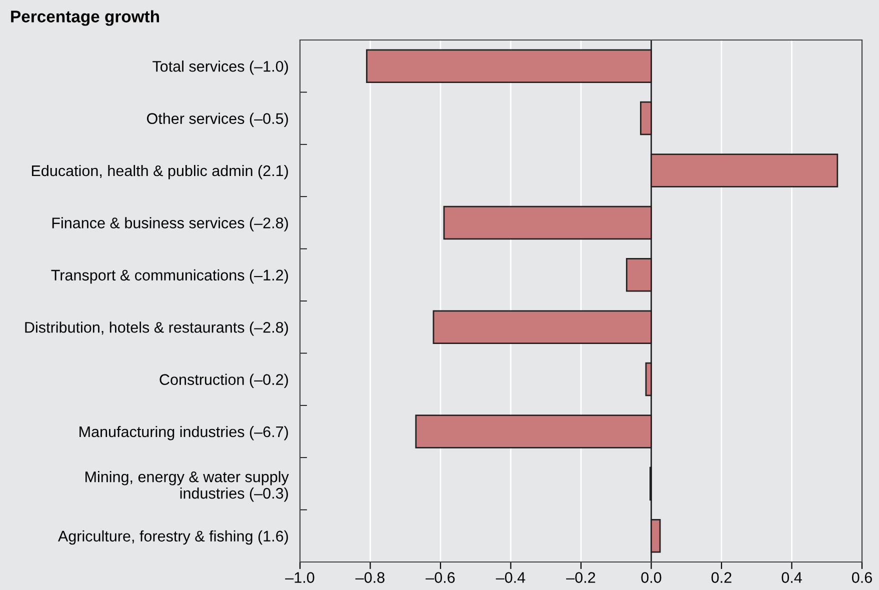 The image size is (879, 590). I want to click on y-tick-label: Agriculture, forestry & fishing (1.6), so click(173, 537).